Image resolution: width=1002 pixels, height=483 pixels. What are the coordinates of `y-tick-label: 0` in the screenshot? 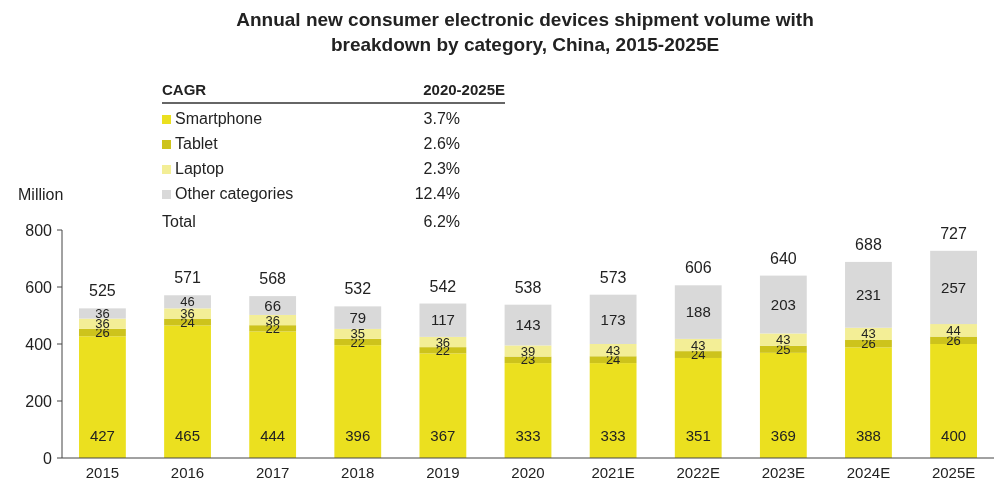 It's located at (48, 458).